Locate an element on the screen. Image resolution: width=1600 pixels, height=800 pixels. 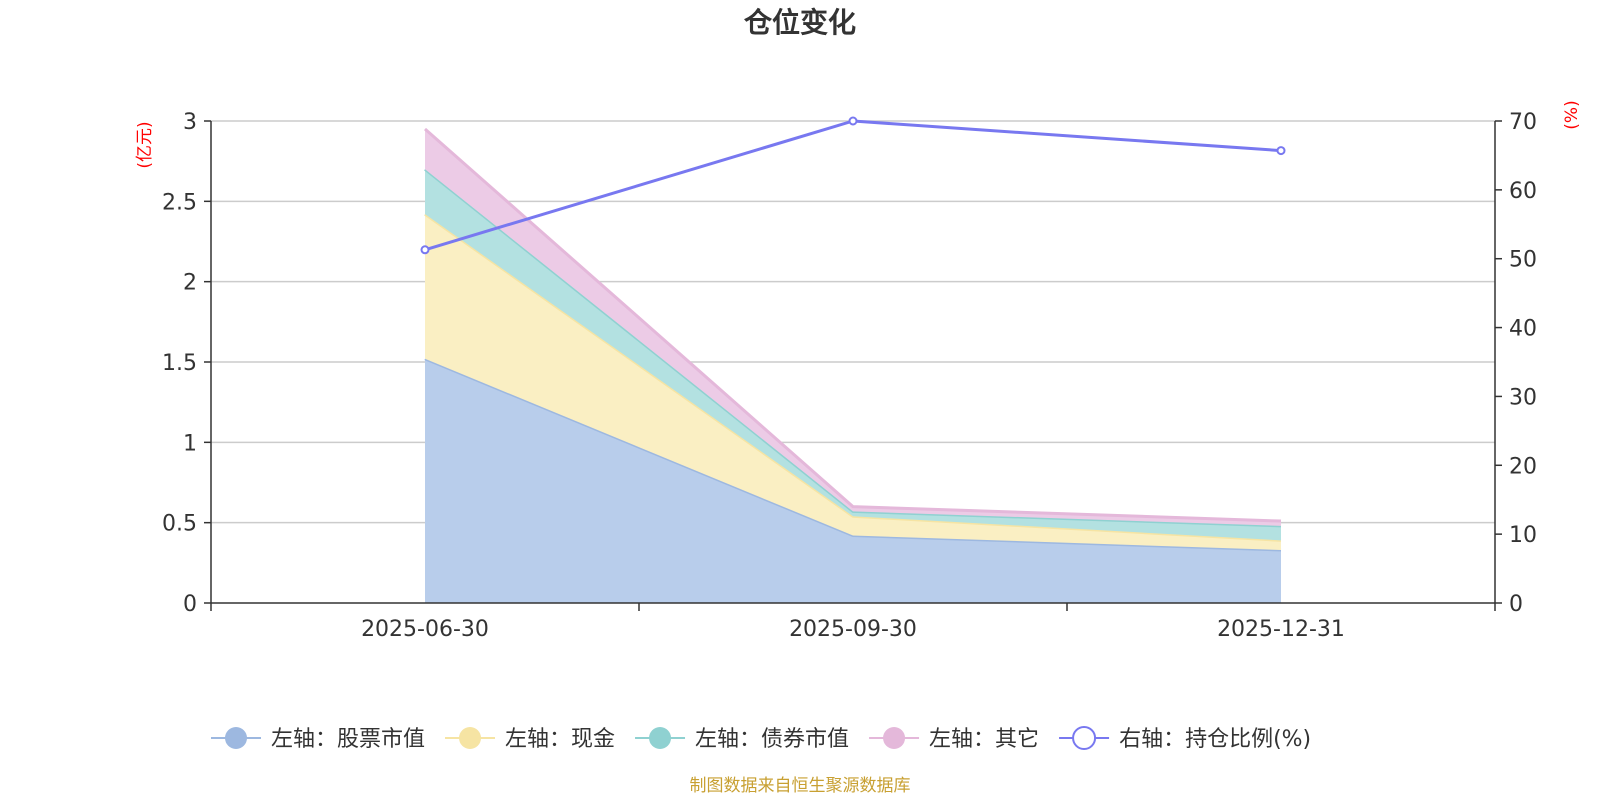
legend-label: 左轴：现金 is located at coordinates (560, 739).